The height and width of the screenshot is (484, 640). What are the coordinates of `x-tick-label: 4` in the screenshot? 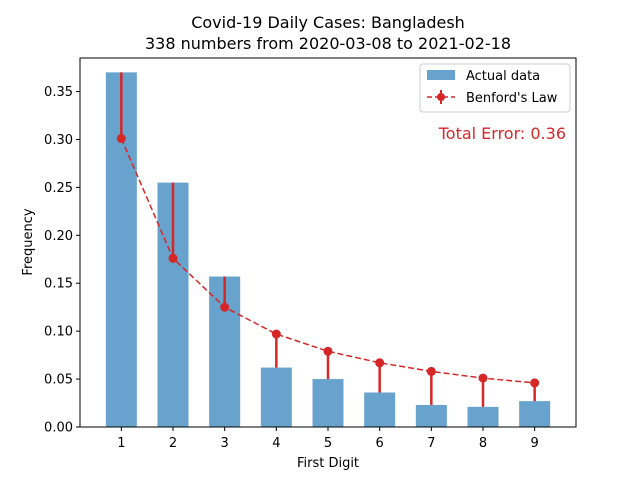 It's located at (276, 443).